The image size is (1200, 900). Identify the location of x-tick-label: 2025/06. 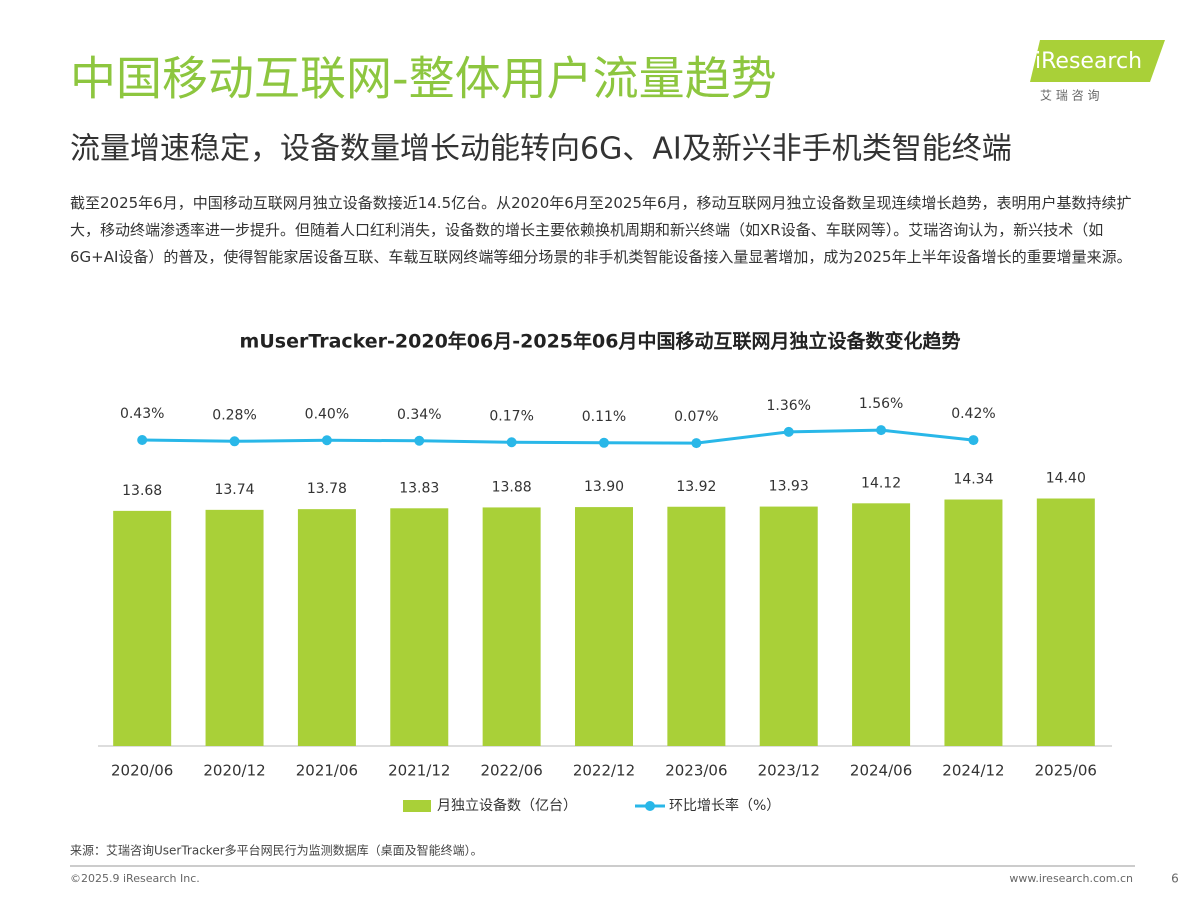
(1066, 771).